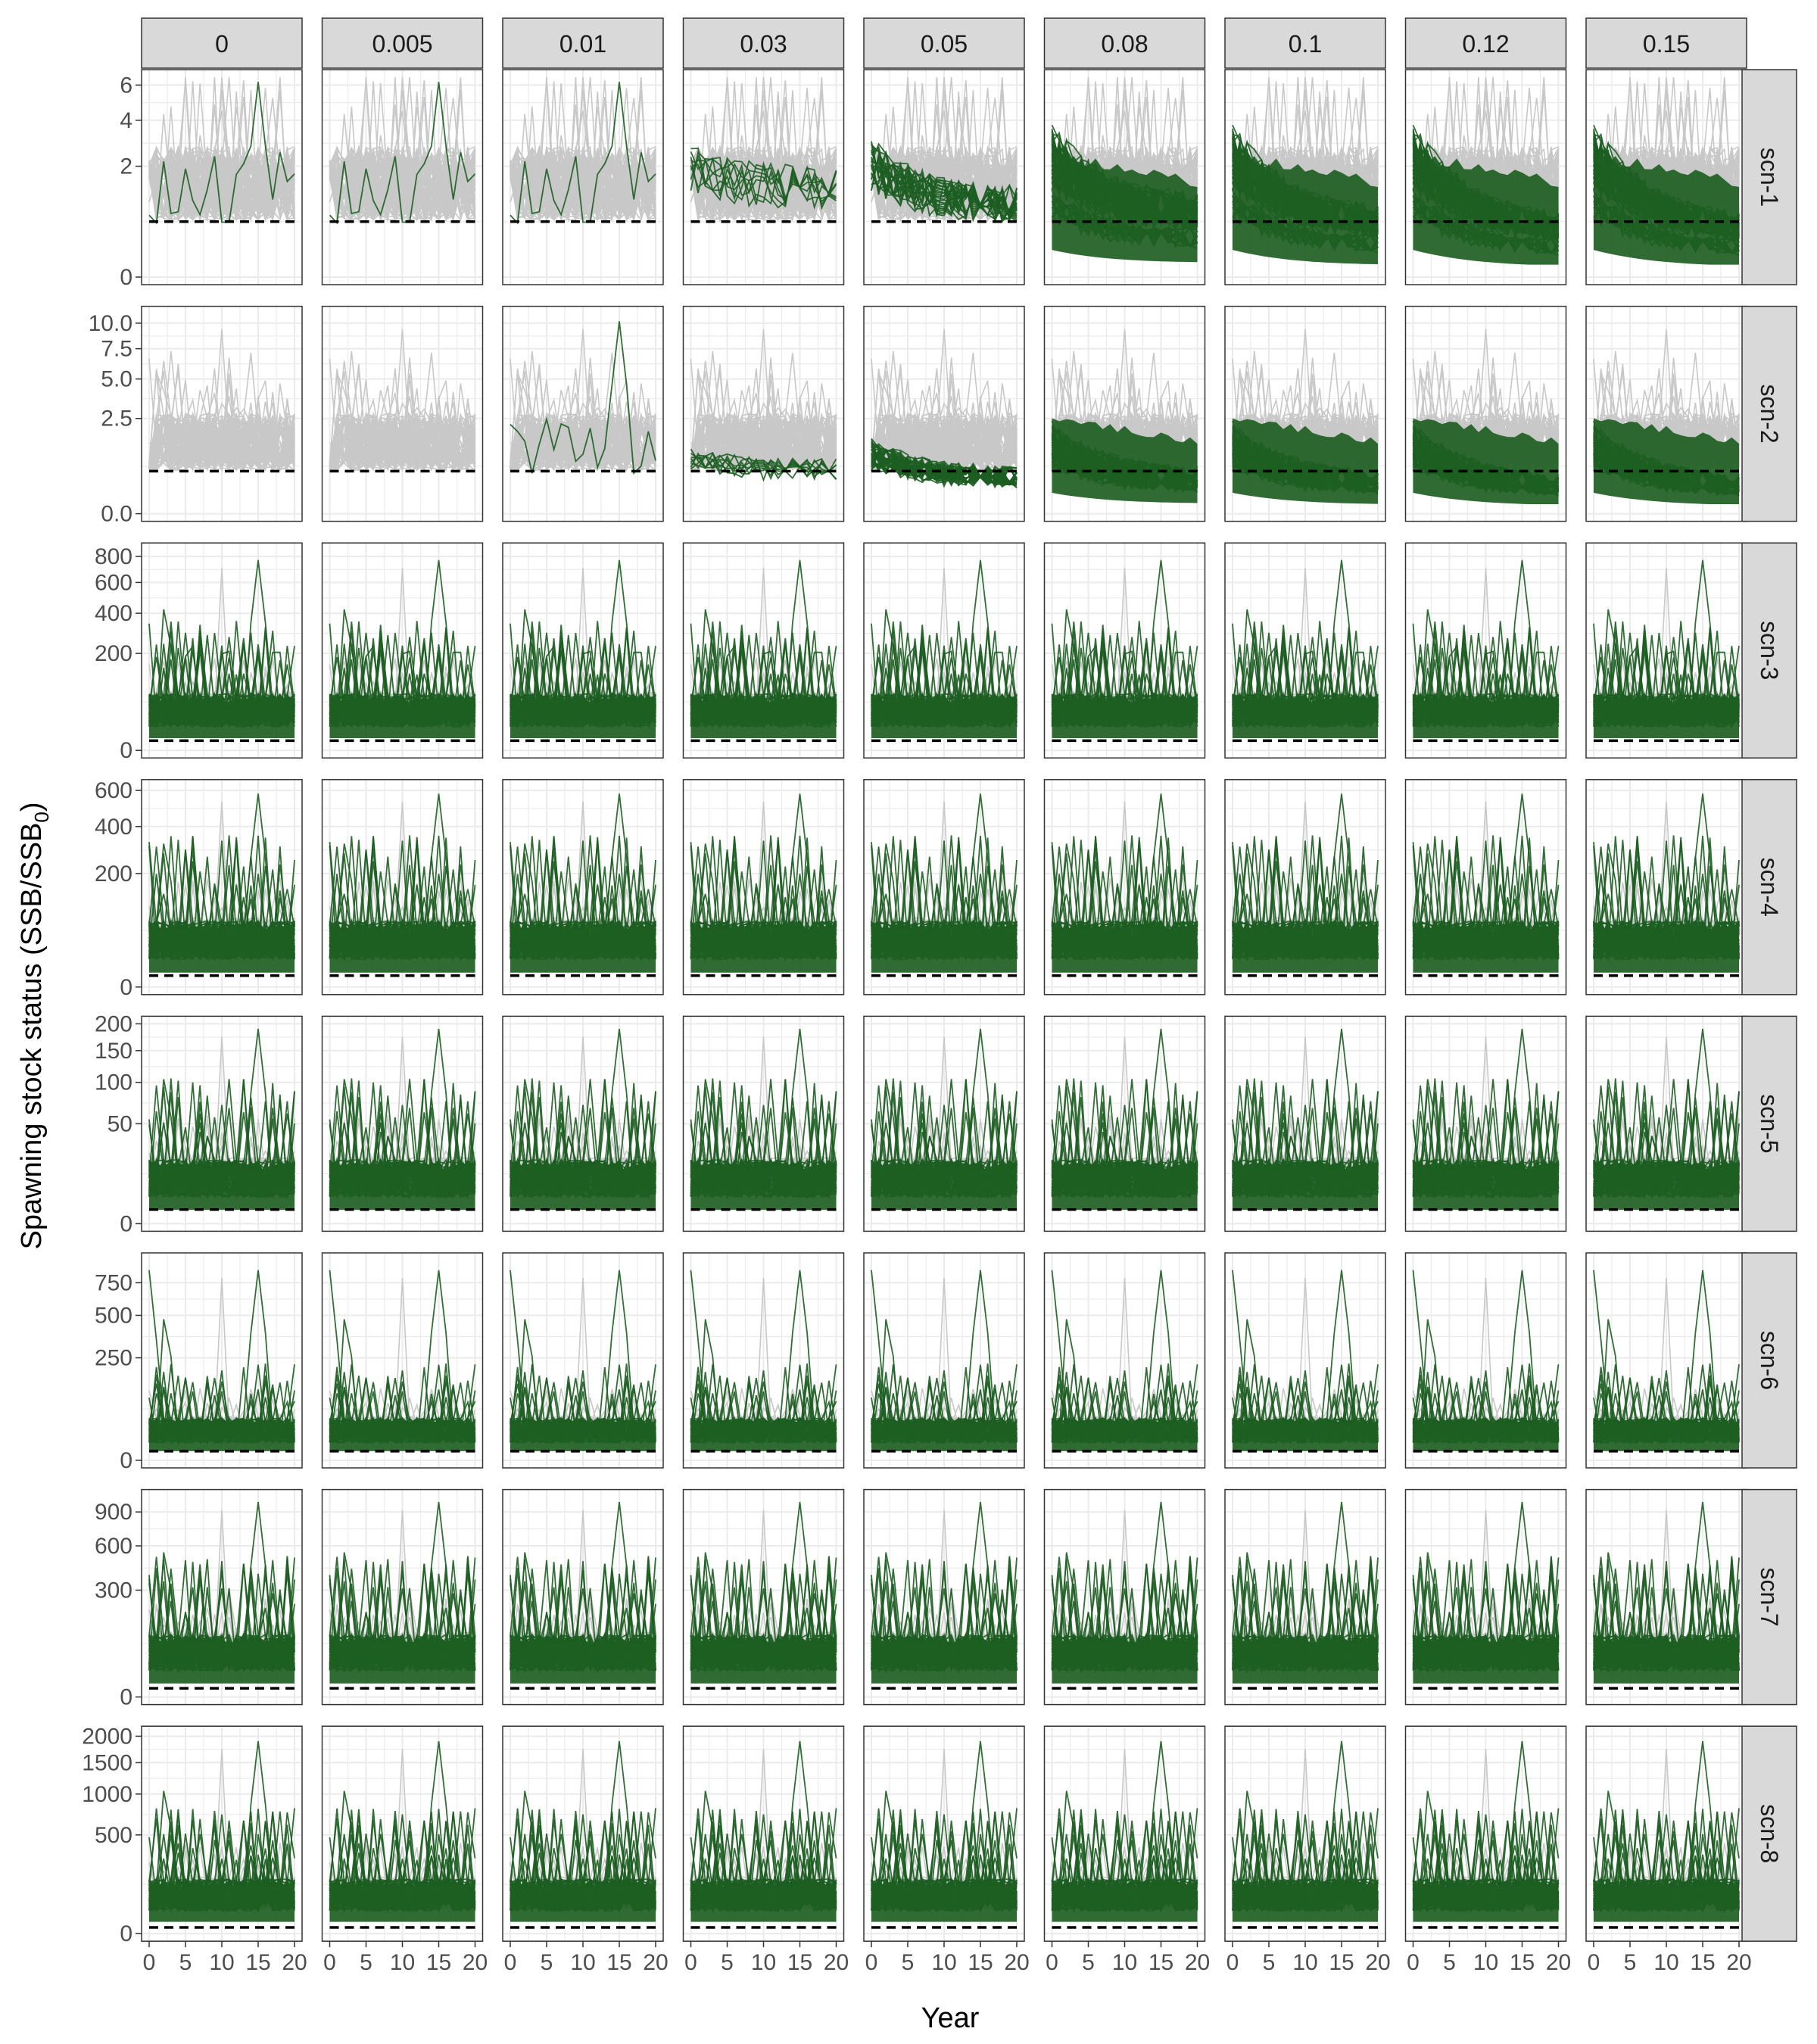  I want to click on panel-scn-3-f0, so click(222, 650).